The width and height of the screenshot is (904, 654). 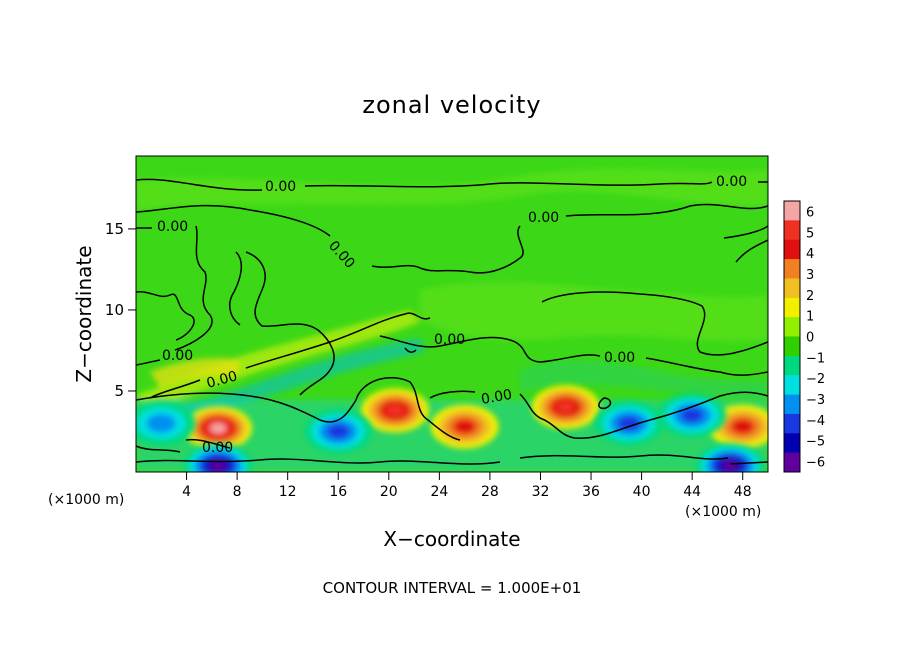 I want to click on chart-title: zonal velocity, so click(x=451, y=105).